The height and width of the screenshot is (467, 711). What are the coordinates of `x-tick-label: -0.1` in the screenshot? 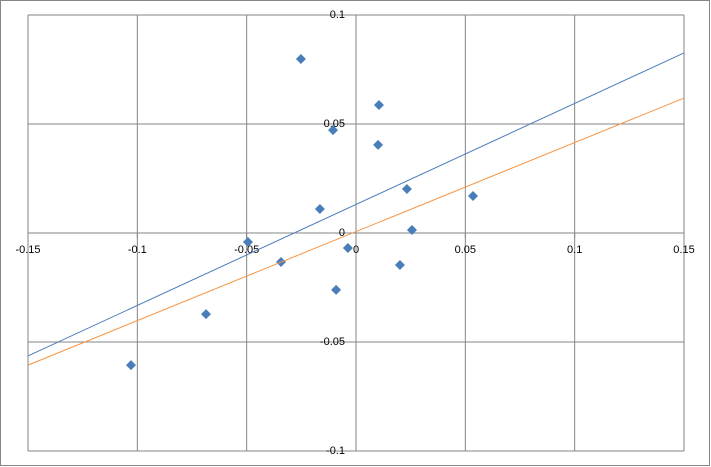 It's located at (137, 250).